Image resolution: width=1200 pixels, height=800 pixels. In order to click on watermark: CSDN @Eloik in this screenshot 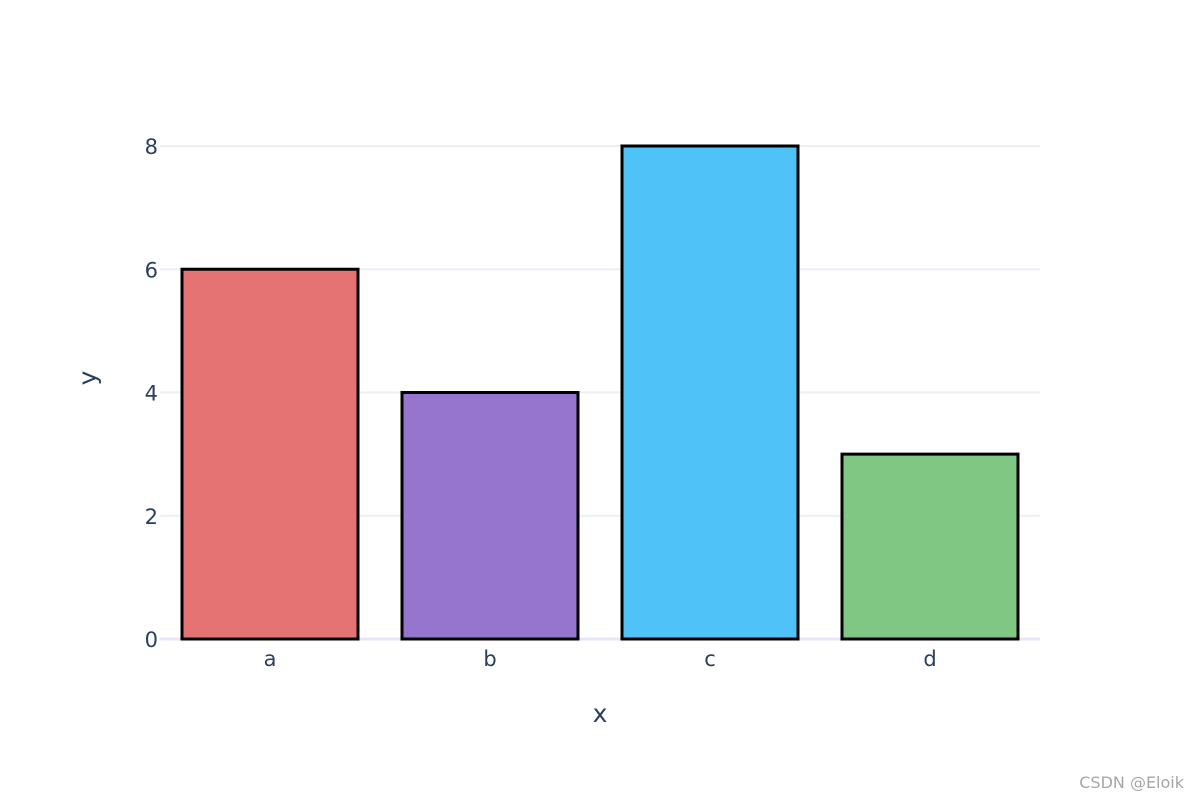, I will do `click(1131, 782)`.